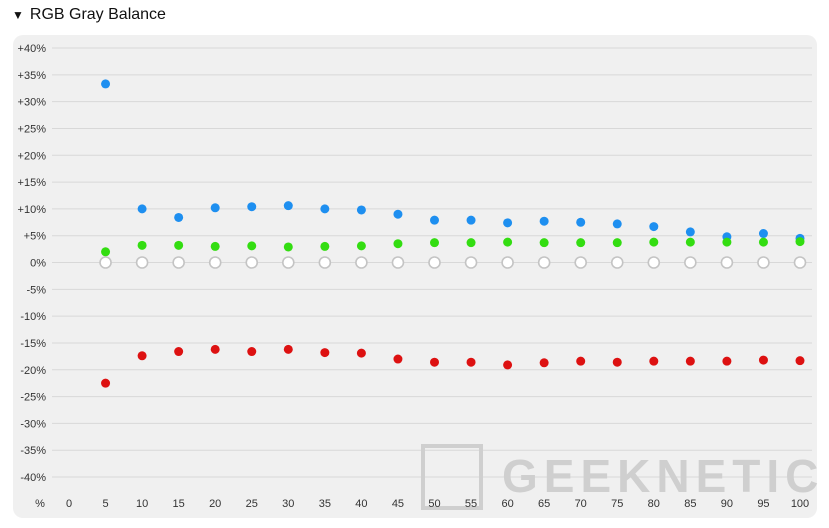 The height and width of the screenshot is (528, 829). What do you see at coordinates (33, 451) in the screenshot?
I see `y-tick-label: -35%` at bounding box center [33, 451].